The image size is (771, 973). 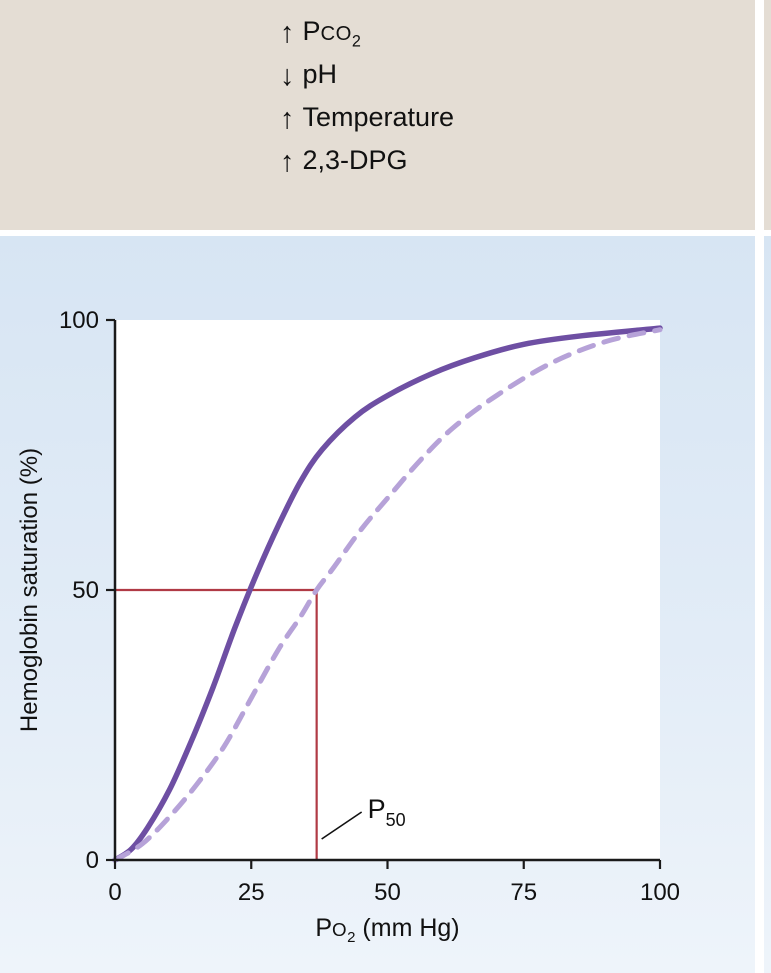 I want to click on adjacent-panel-edge, so click(x=767, y=486).